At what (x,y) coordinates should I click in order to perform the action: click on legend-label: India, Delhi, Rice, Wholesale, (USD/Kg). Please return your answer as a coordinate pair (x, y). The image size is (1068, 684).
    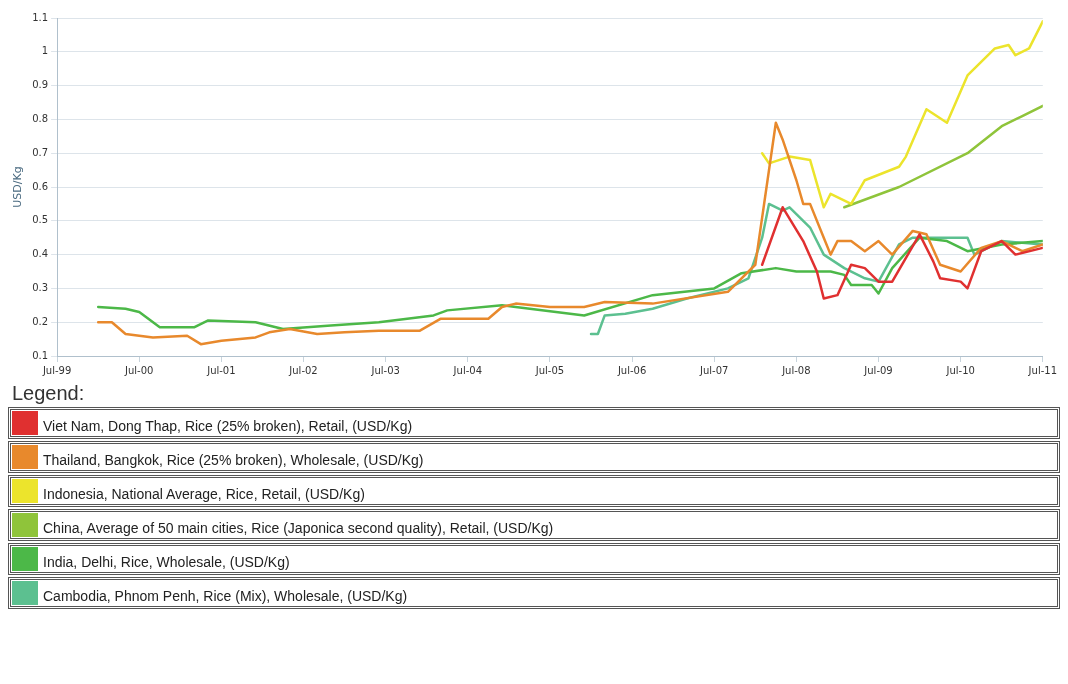
    Looking at the image, I should click on (166, 563).